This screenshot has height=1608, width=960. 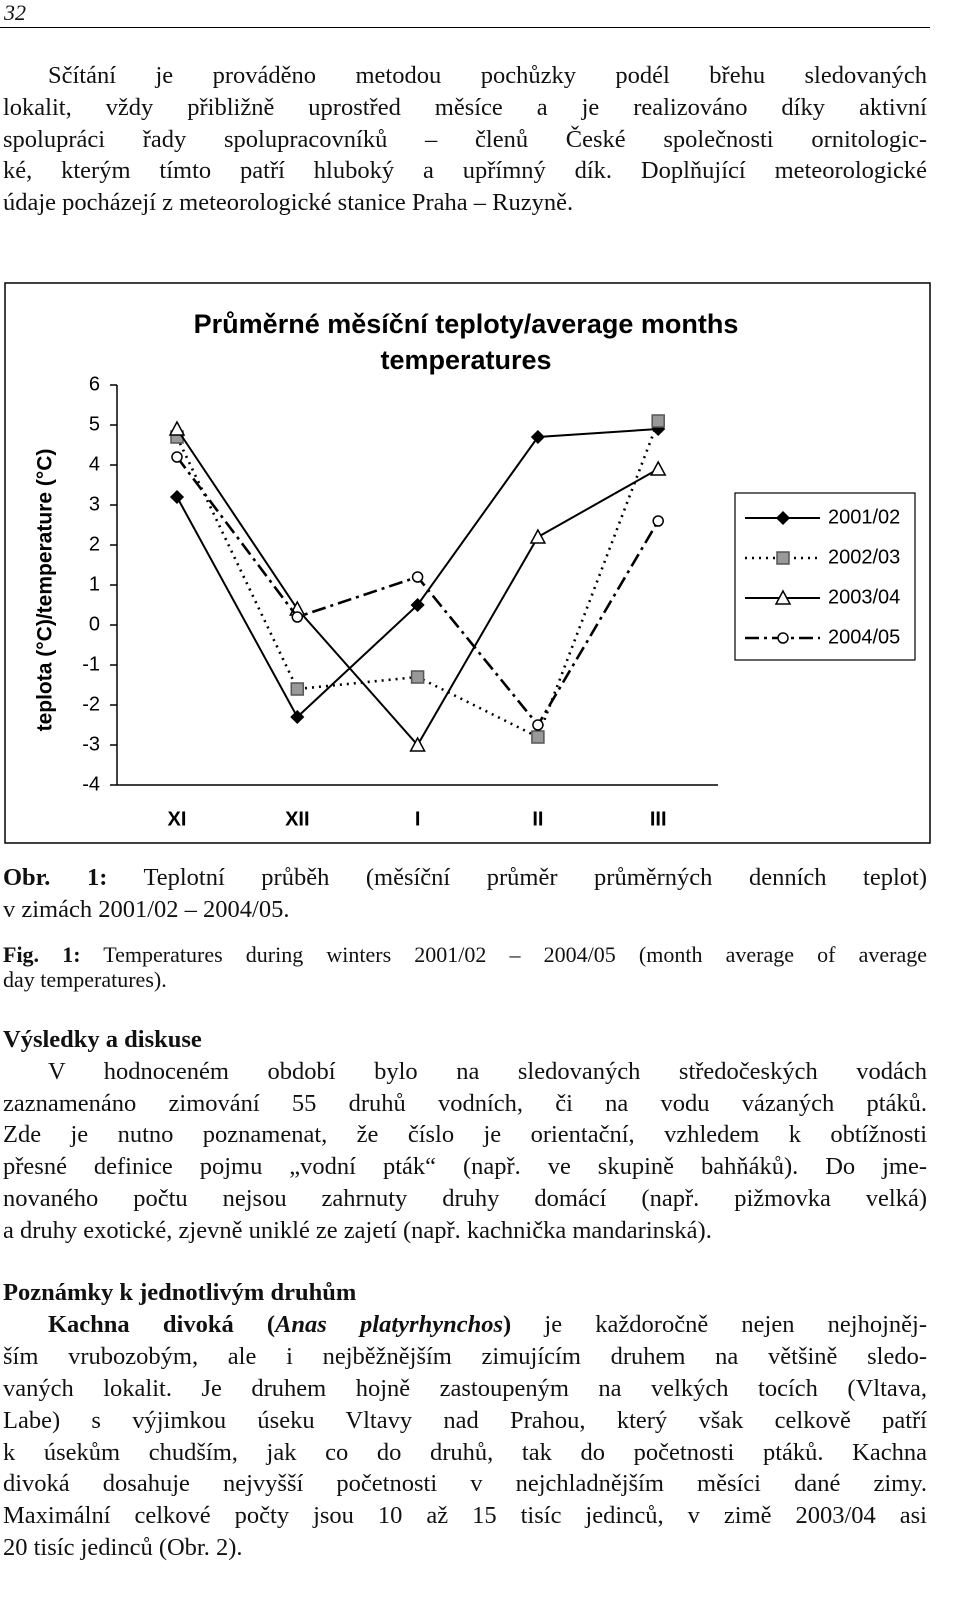 I want to click on species-latin: Anas platyrhynchos, so click(x=389, y=1324).